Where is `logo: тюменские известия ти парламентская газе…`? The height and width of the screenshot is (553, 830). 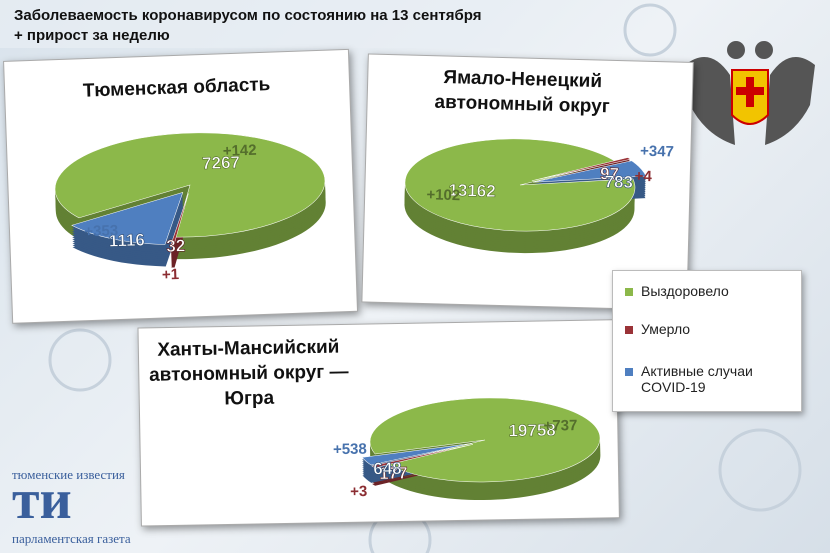 logo: тюменские известия ти парламентская газе… is located at coordinates (71, 506).